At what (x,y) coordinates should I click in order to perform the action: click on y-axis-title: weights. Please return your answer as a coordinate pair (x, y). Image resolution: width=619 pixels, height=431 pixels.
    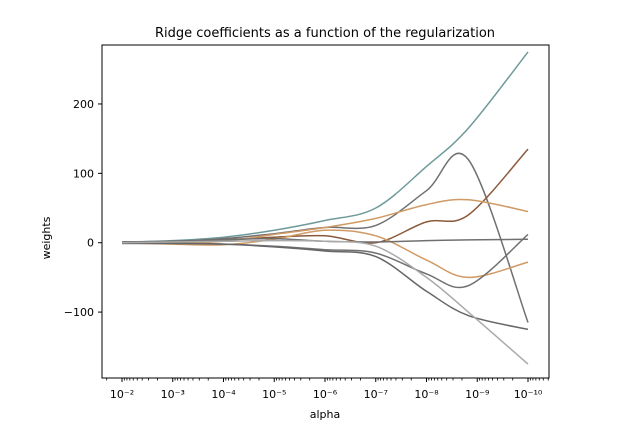
    Looking at the image, I should click on (46, 237).